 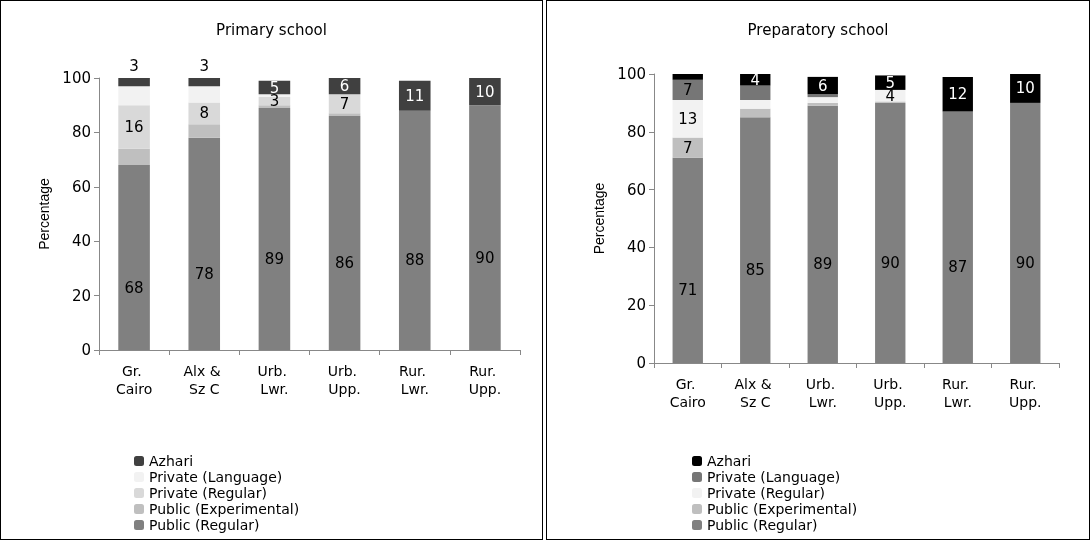 What do you see at coordinates (755, 270) in the screenshot?
I see `data-label: 85` at bounding box center [755, 270].